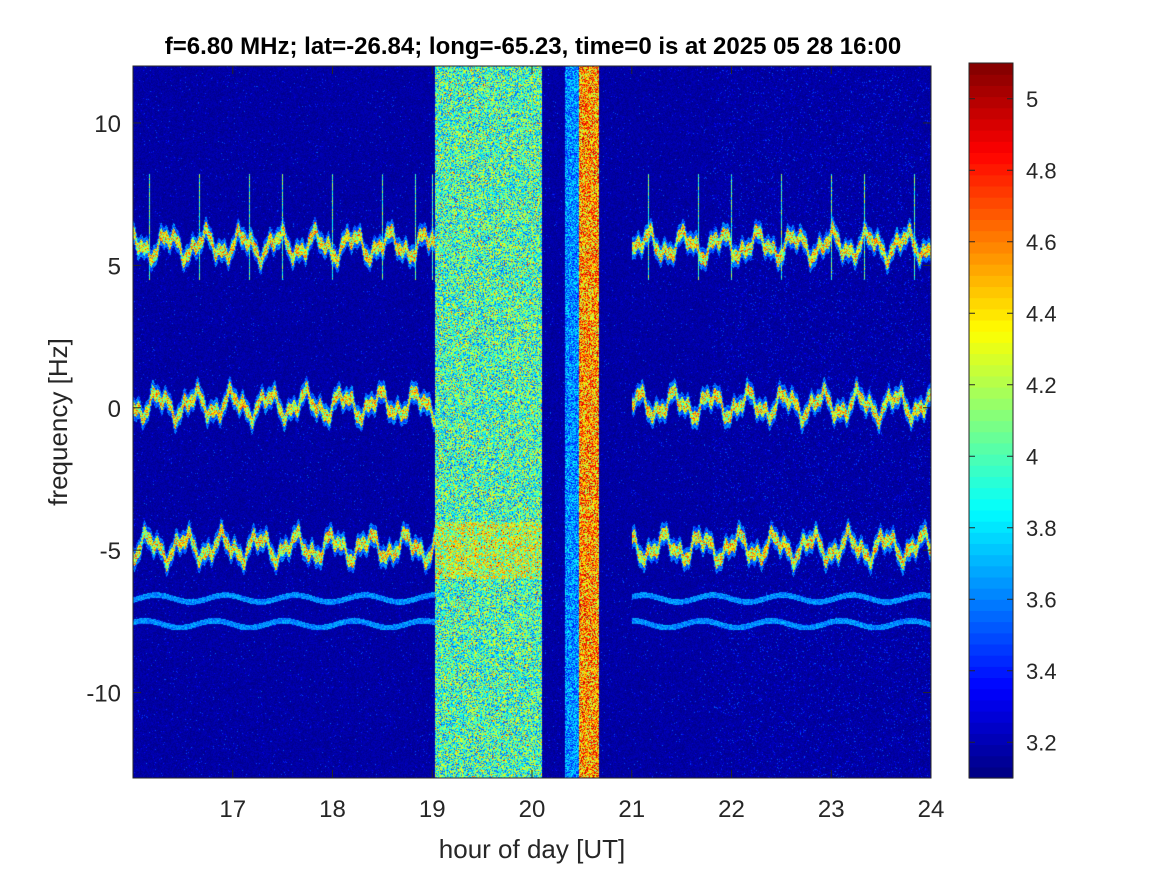  What do you see at coordinates (110, 551) in the screenshot?
I see `y-tick-label: -5` at bounding box center [110, 551].